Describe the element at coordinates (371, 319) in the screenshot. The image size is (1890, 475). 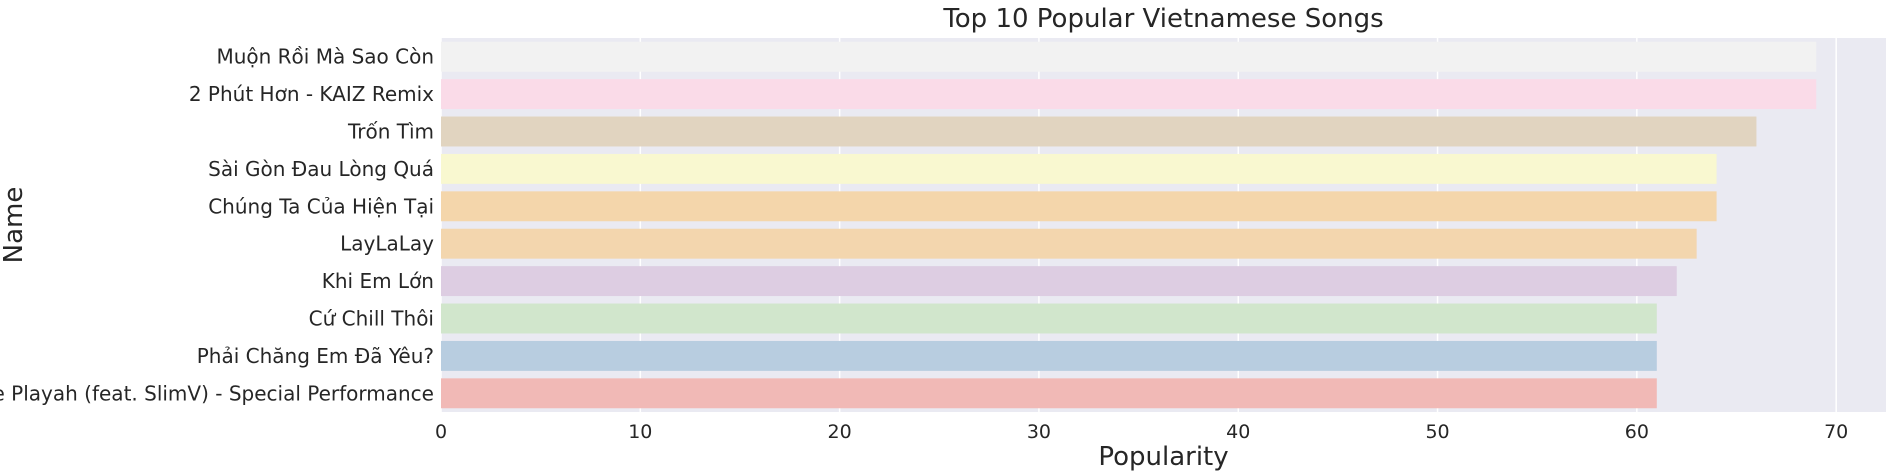
I see `category-label: Cứ Chill Thôi` at that location.